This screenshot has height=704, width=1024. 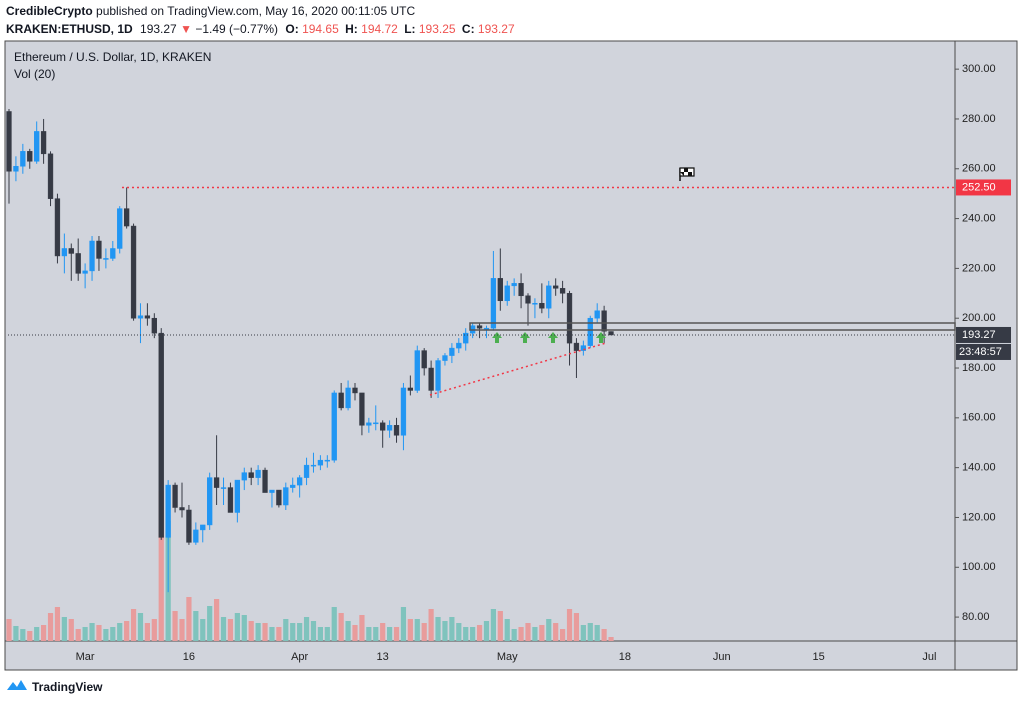 I want to click on arrows, so click(x=549, y=337).